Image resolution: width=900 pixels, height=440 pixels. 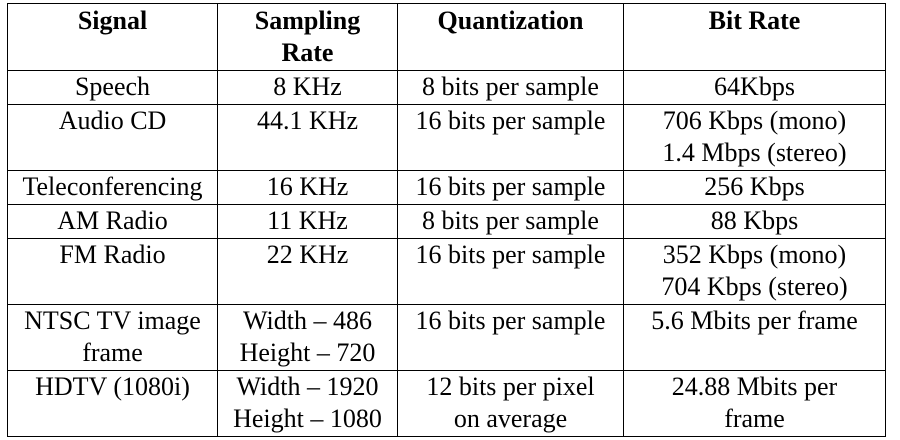 I want to click on cell-bit-rate: 5.6 Mbits per frame, so click(x=754, y=337).